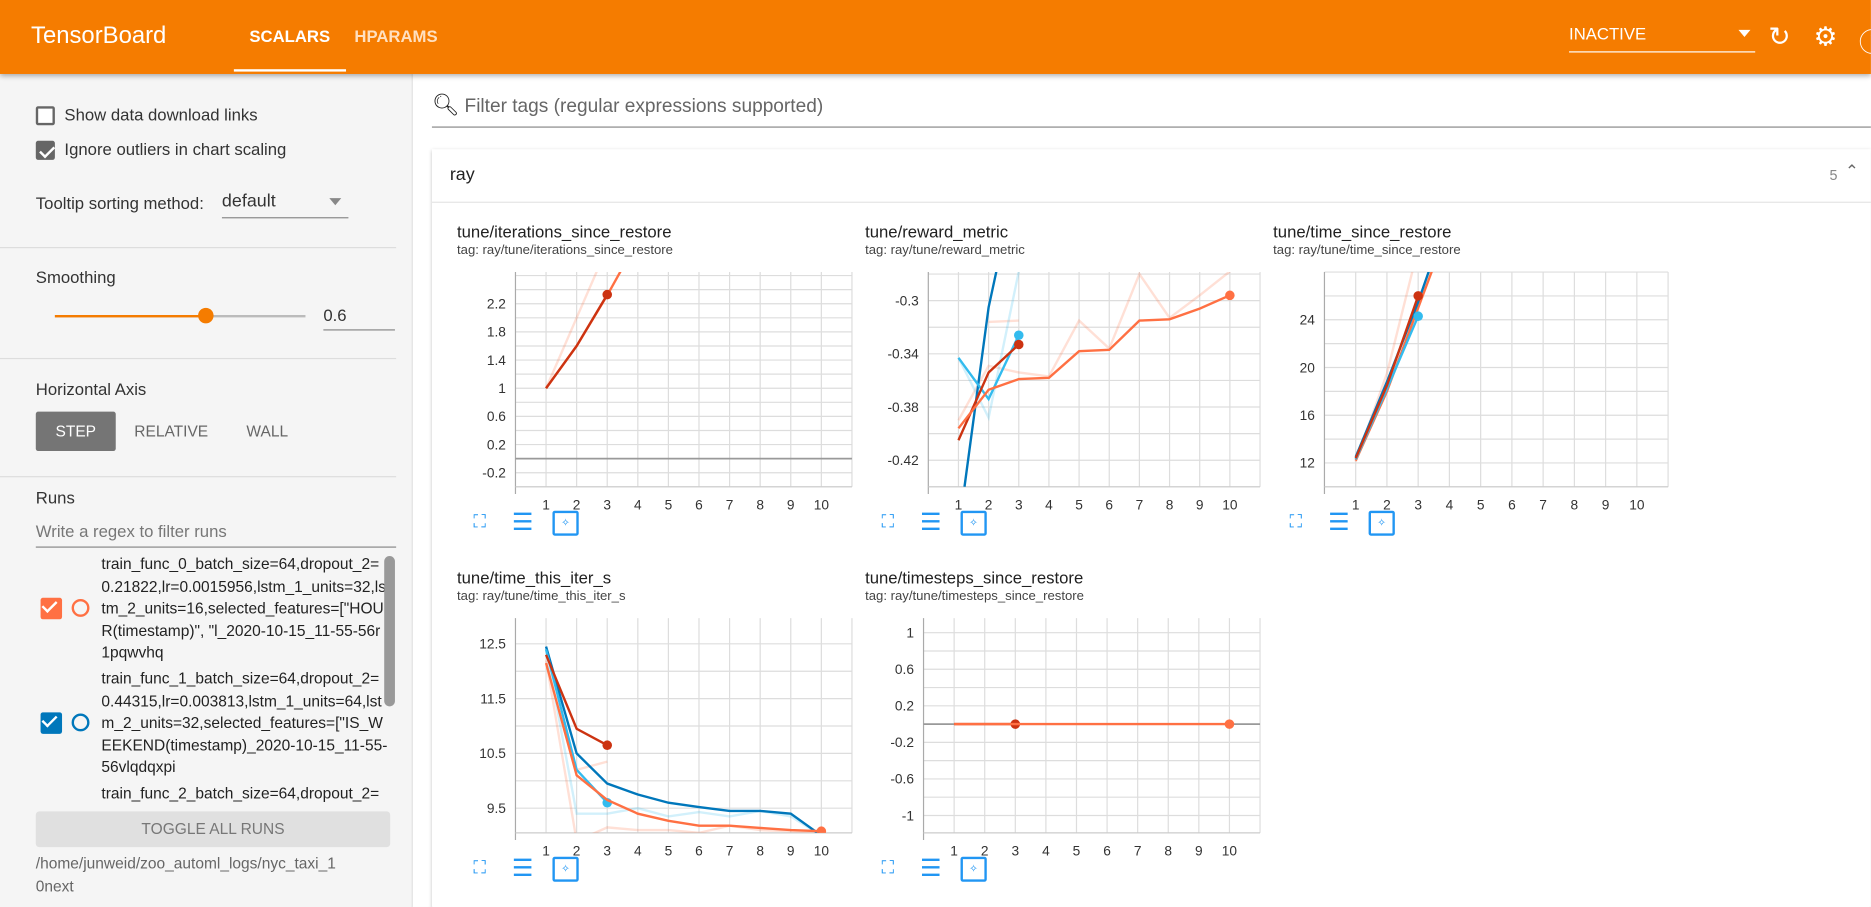 This screenshot has height=907, width=1871. What do you see at coordinates (216, 534) in the screenshot?
I see `run-filter-input: Write a regex to filter runs` at bounding box center [216, 534].